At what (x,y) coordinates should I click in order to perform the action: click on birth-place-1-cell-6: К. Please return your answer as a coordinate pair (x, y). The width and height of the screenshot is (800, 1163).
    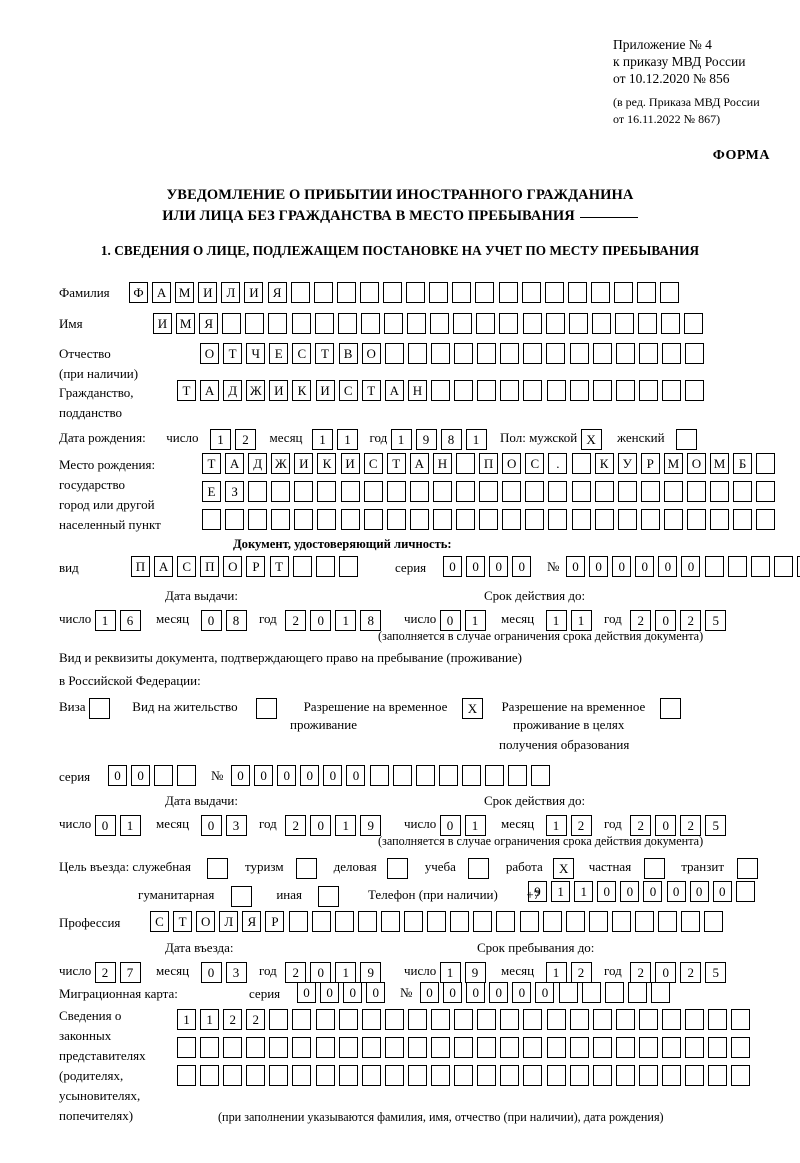
    Looking at the image, I should click on (327, 463).